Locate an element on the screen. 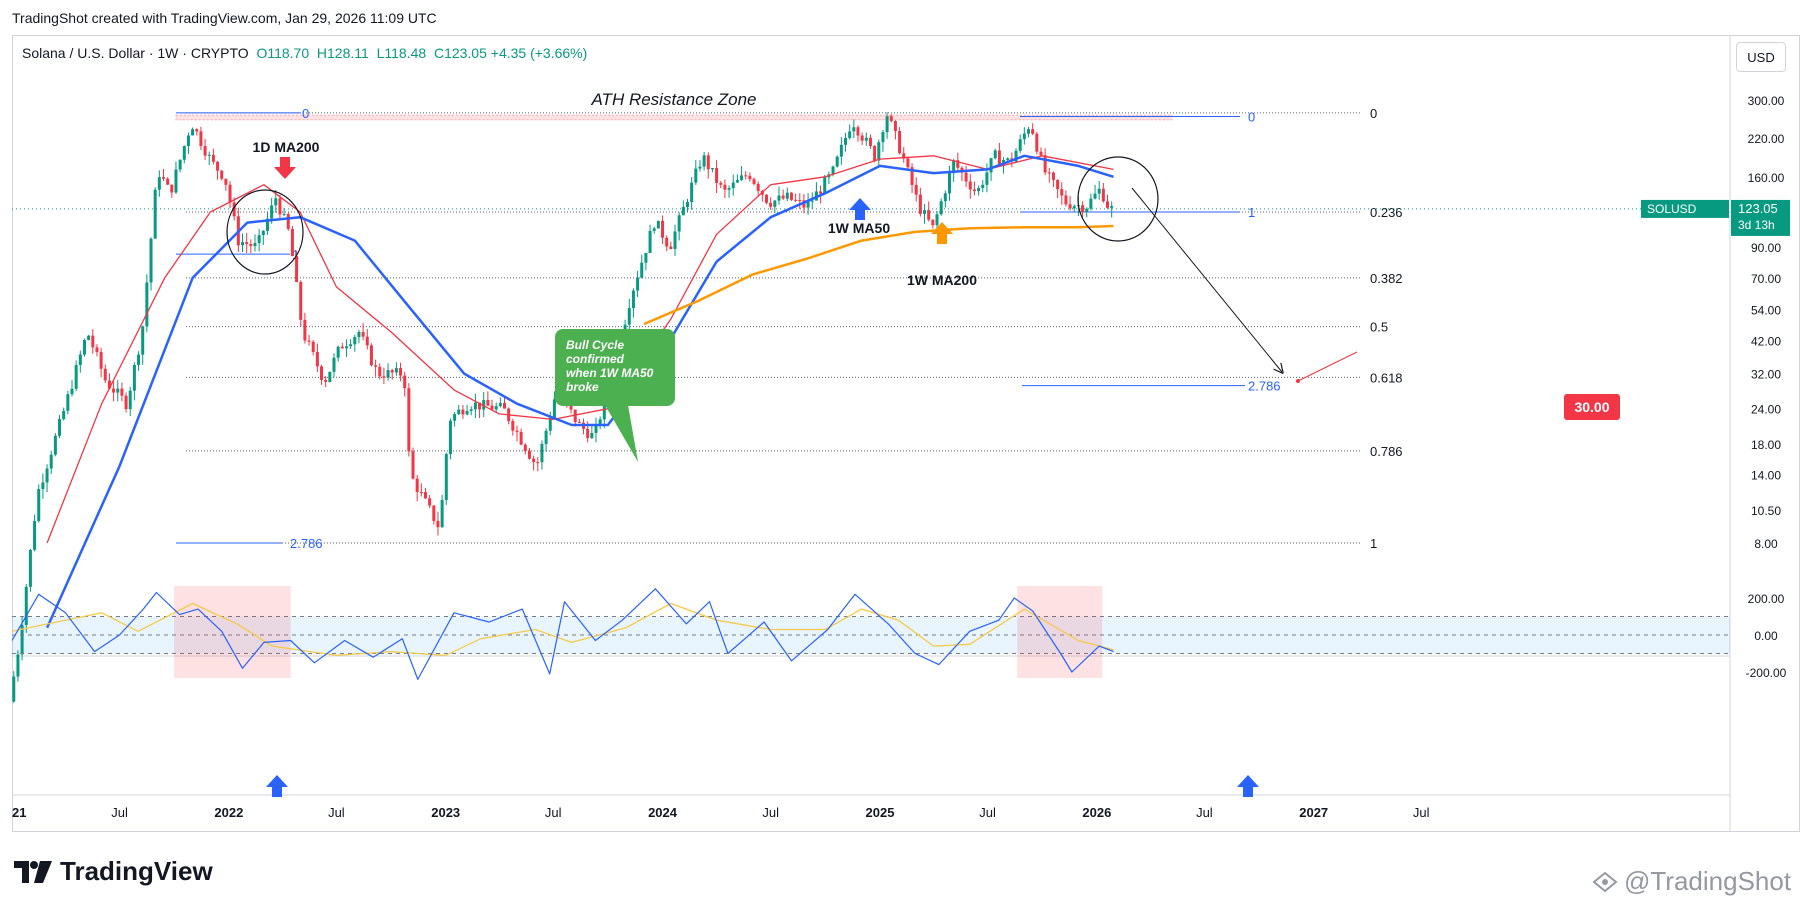 This screenshot has height=908, width=1812. tradingview-logo: TradingView is located at coordinates (113, 871).